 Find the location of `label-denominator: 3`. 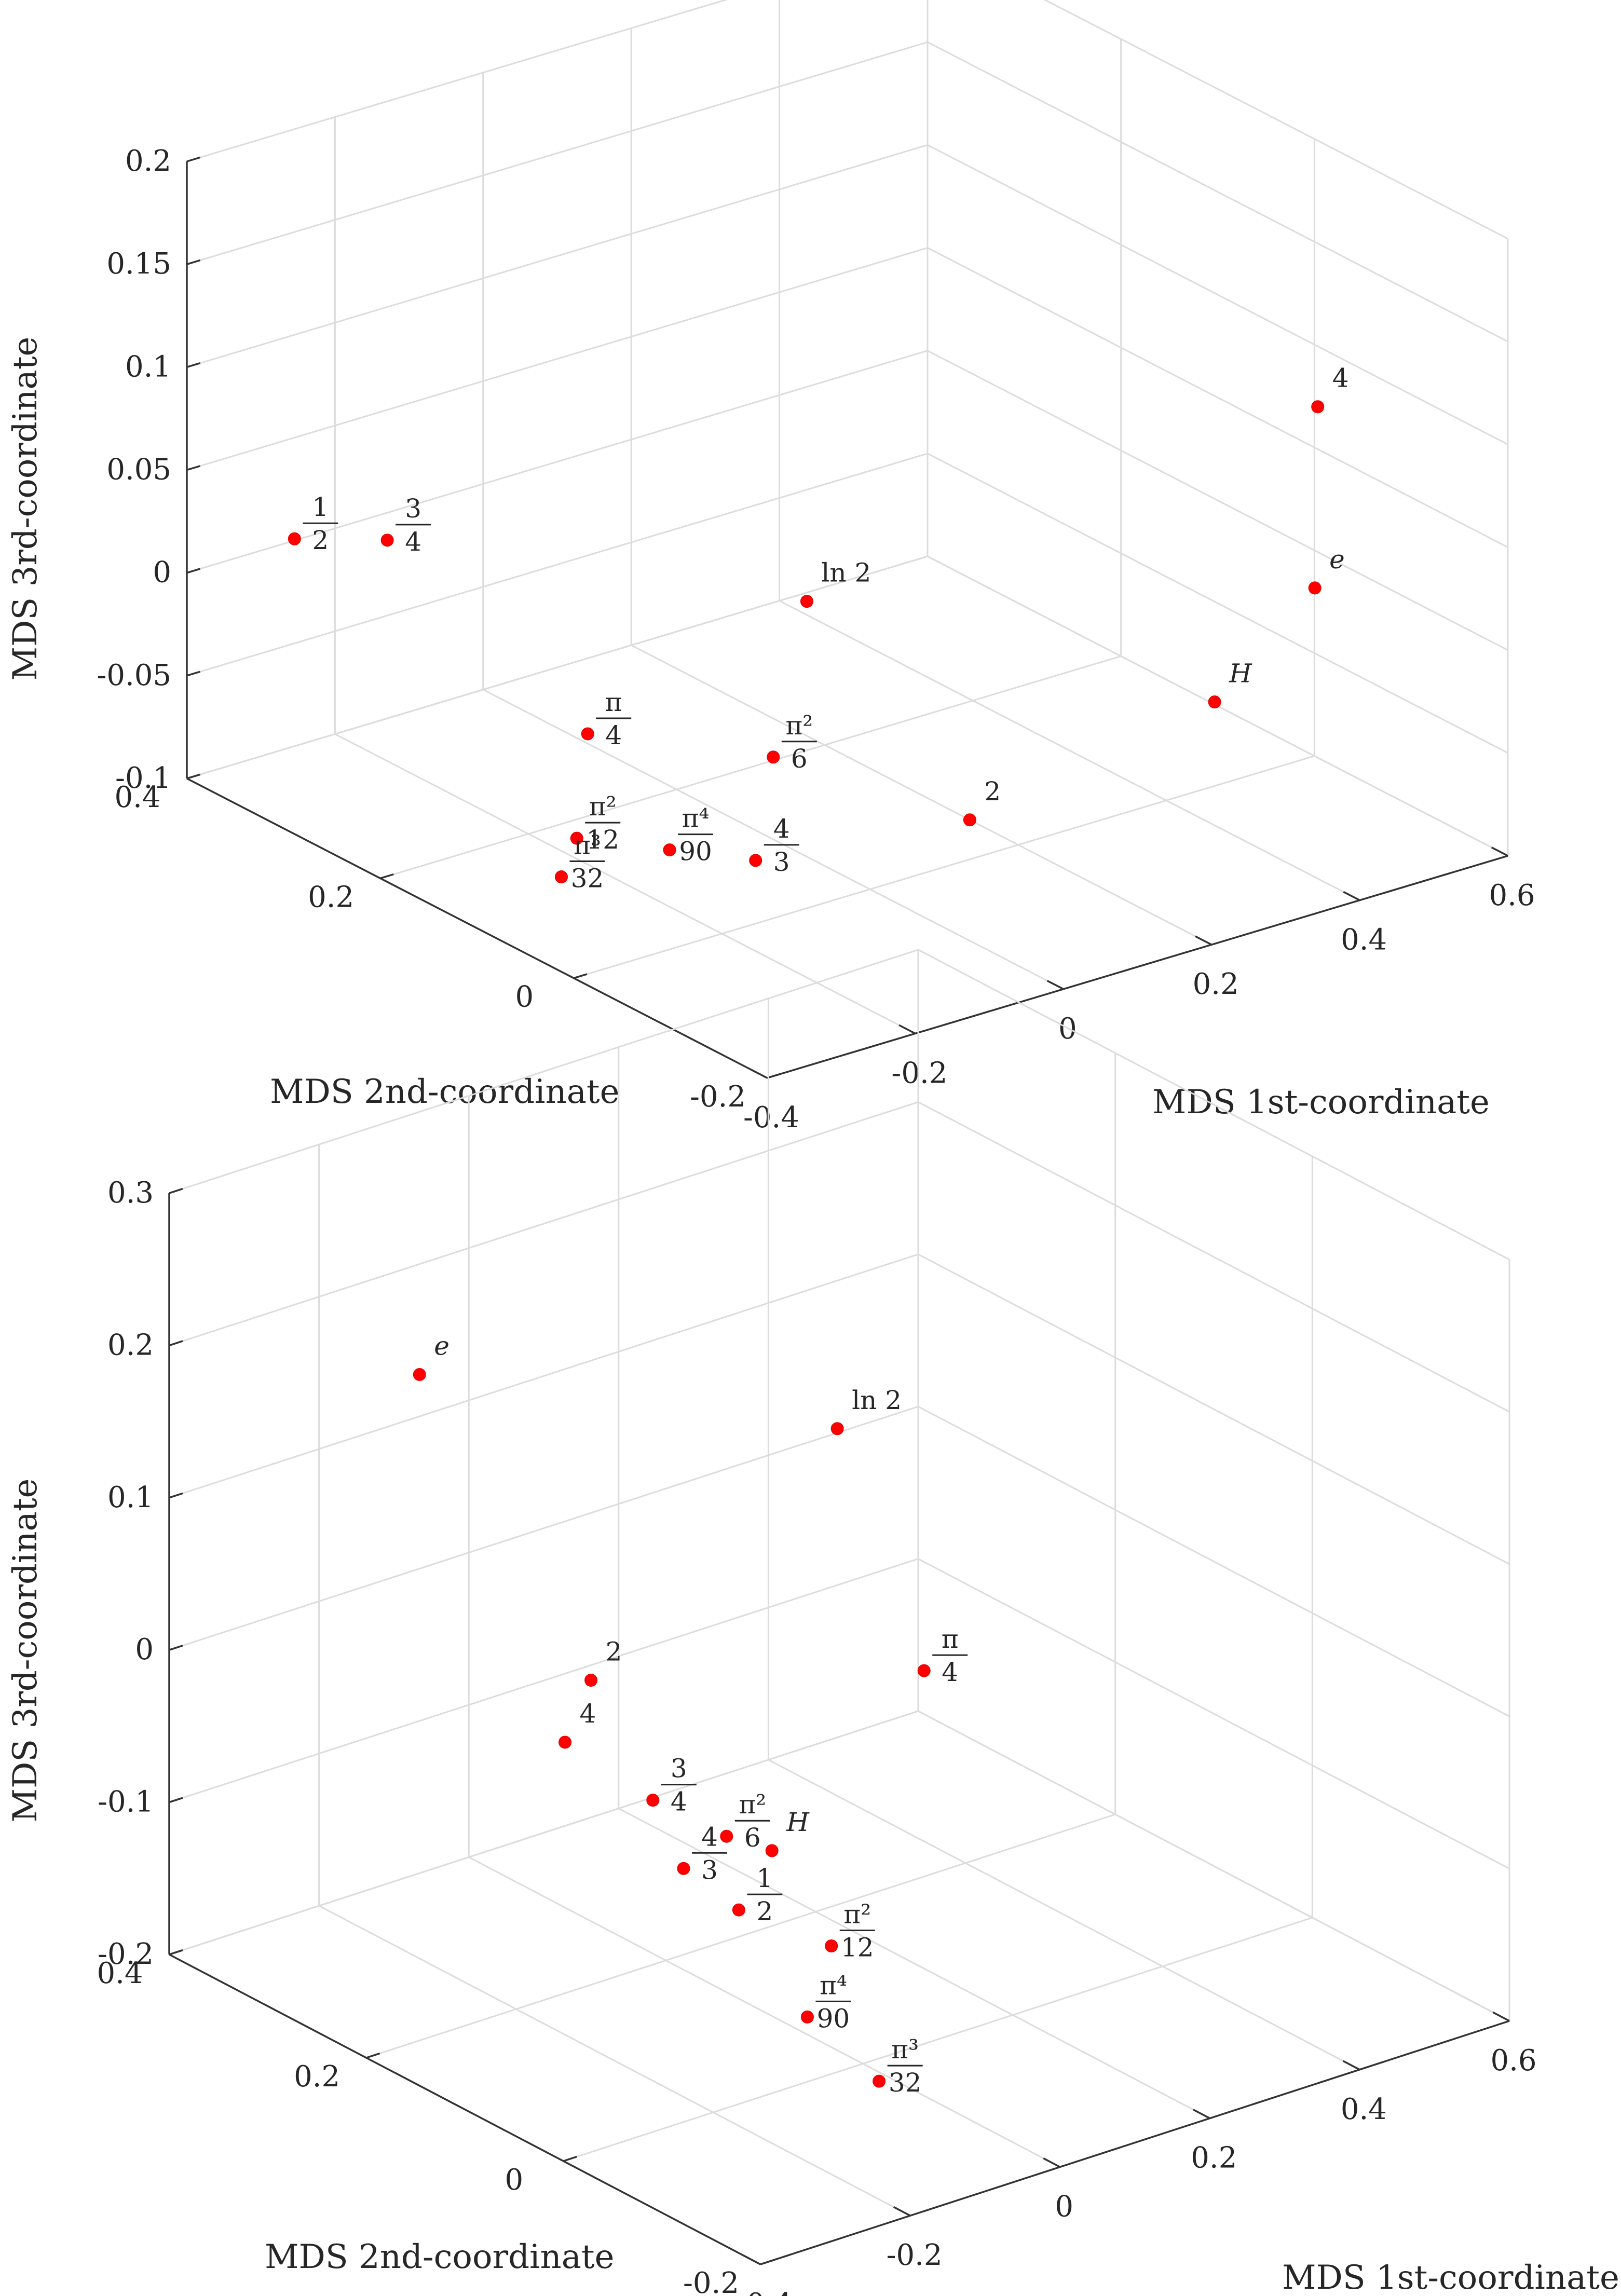

label-denominator: 3 is located at coordinates (781, 862).